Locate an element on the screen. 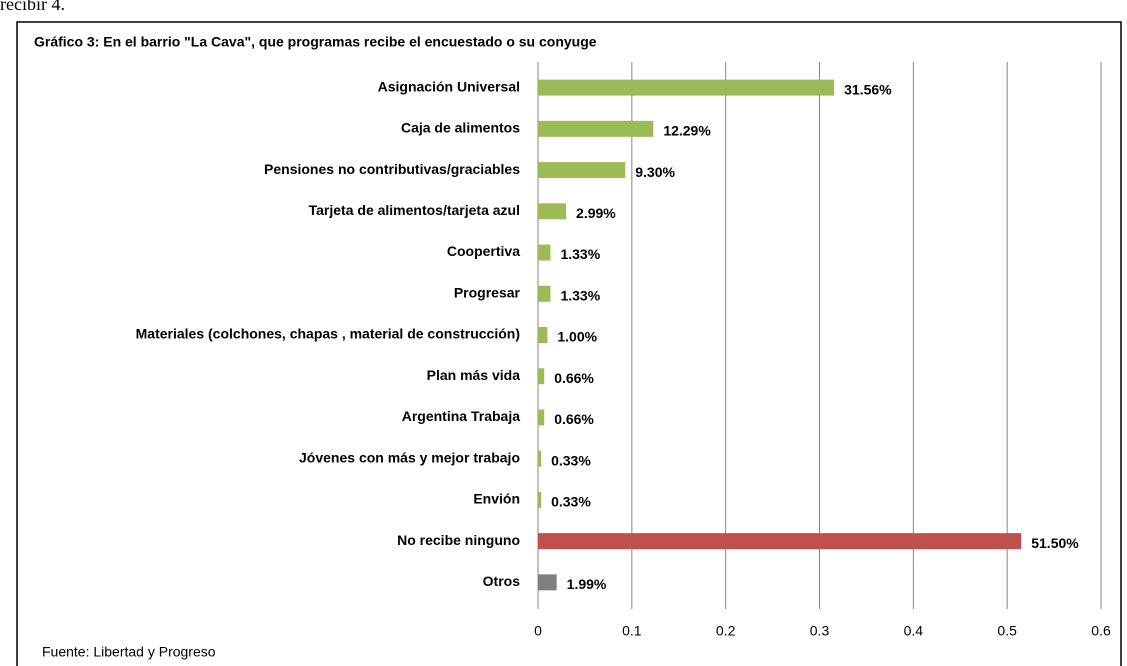 This screenshot has width=1127, height=666. value-label: 9.30% is located at coordinates (655, 172).